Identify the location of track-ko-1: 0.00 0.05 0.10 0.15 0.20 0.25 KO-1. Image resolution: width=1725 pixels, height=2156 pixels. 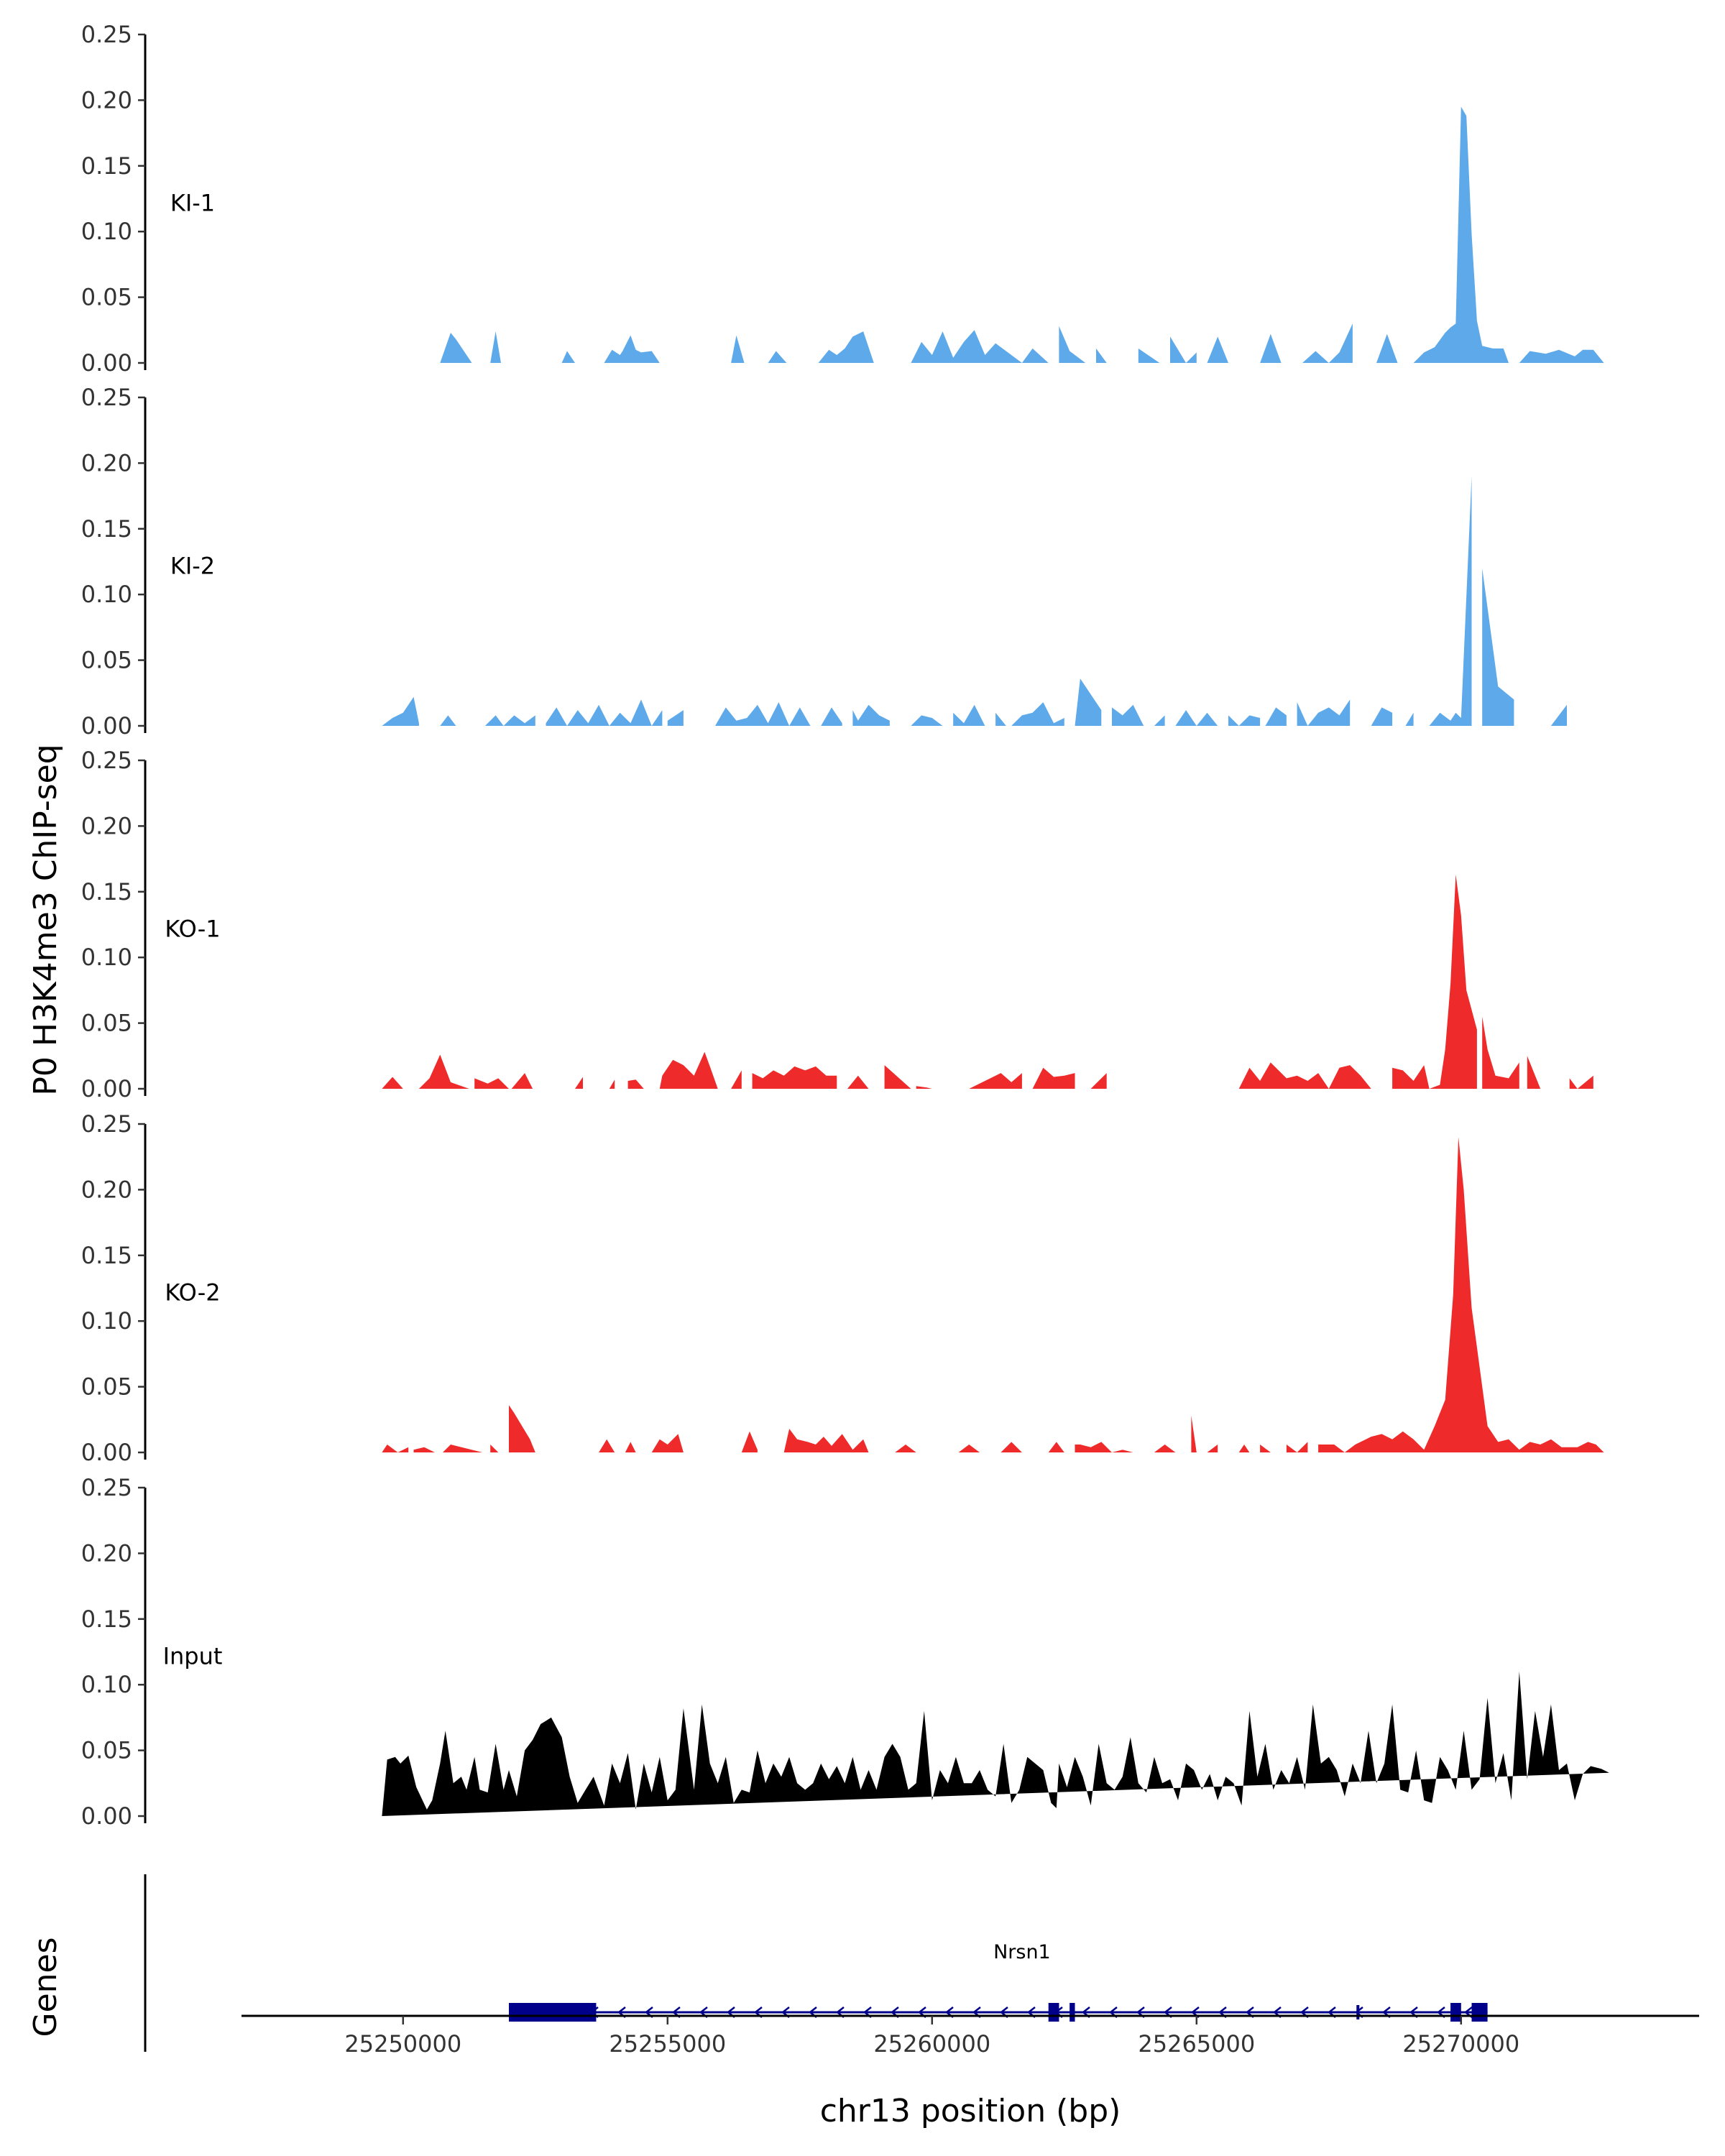
(837, 924).